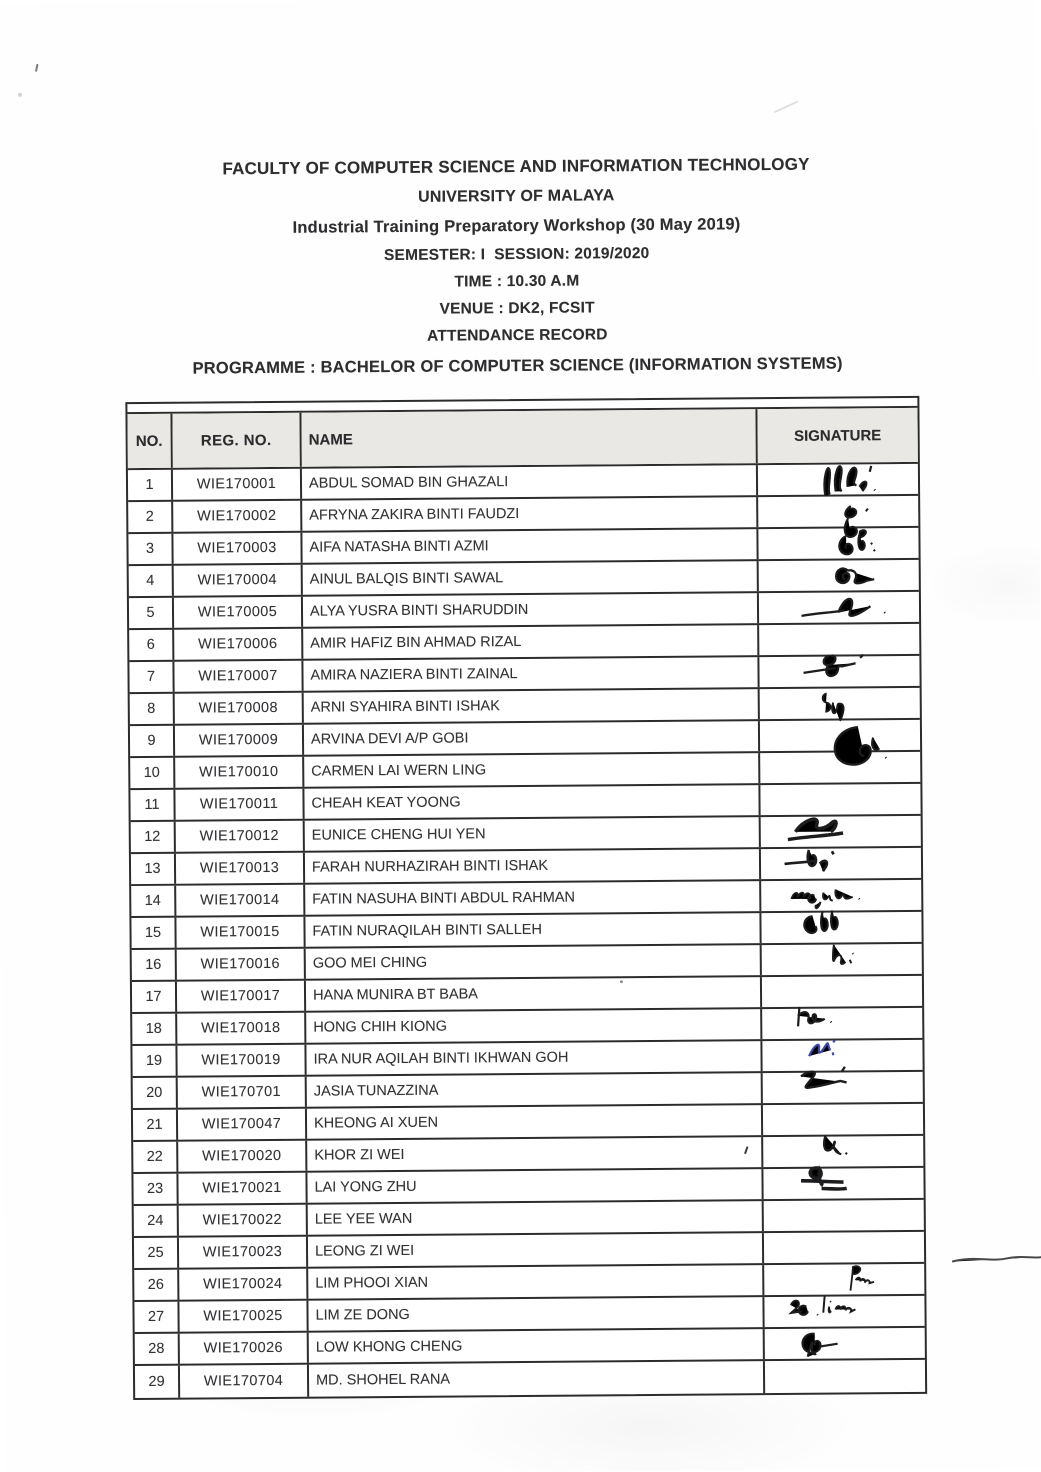 The height and width of the screenshot is (1472, 1041). I want to click on scan-artifact-dot, so click(19, 94).